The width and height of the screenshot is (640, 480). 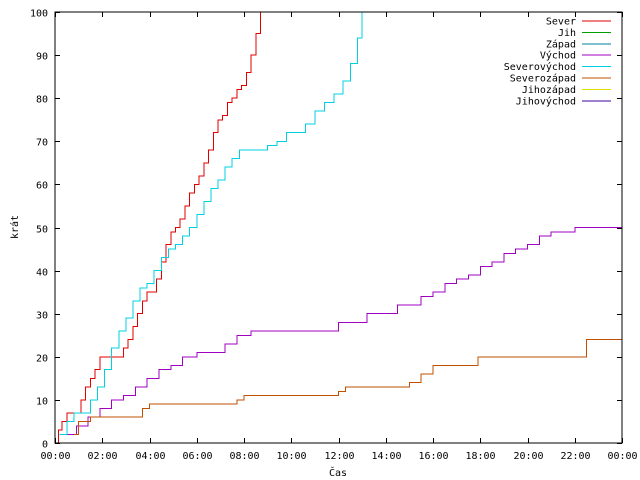 What do you see at coordinates (338, 472) in the screenshot?
I see `x-axis-title: Čas` at bounding box center [338, 472].